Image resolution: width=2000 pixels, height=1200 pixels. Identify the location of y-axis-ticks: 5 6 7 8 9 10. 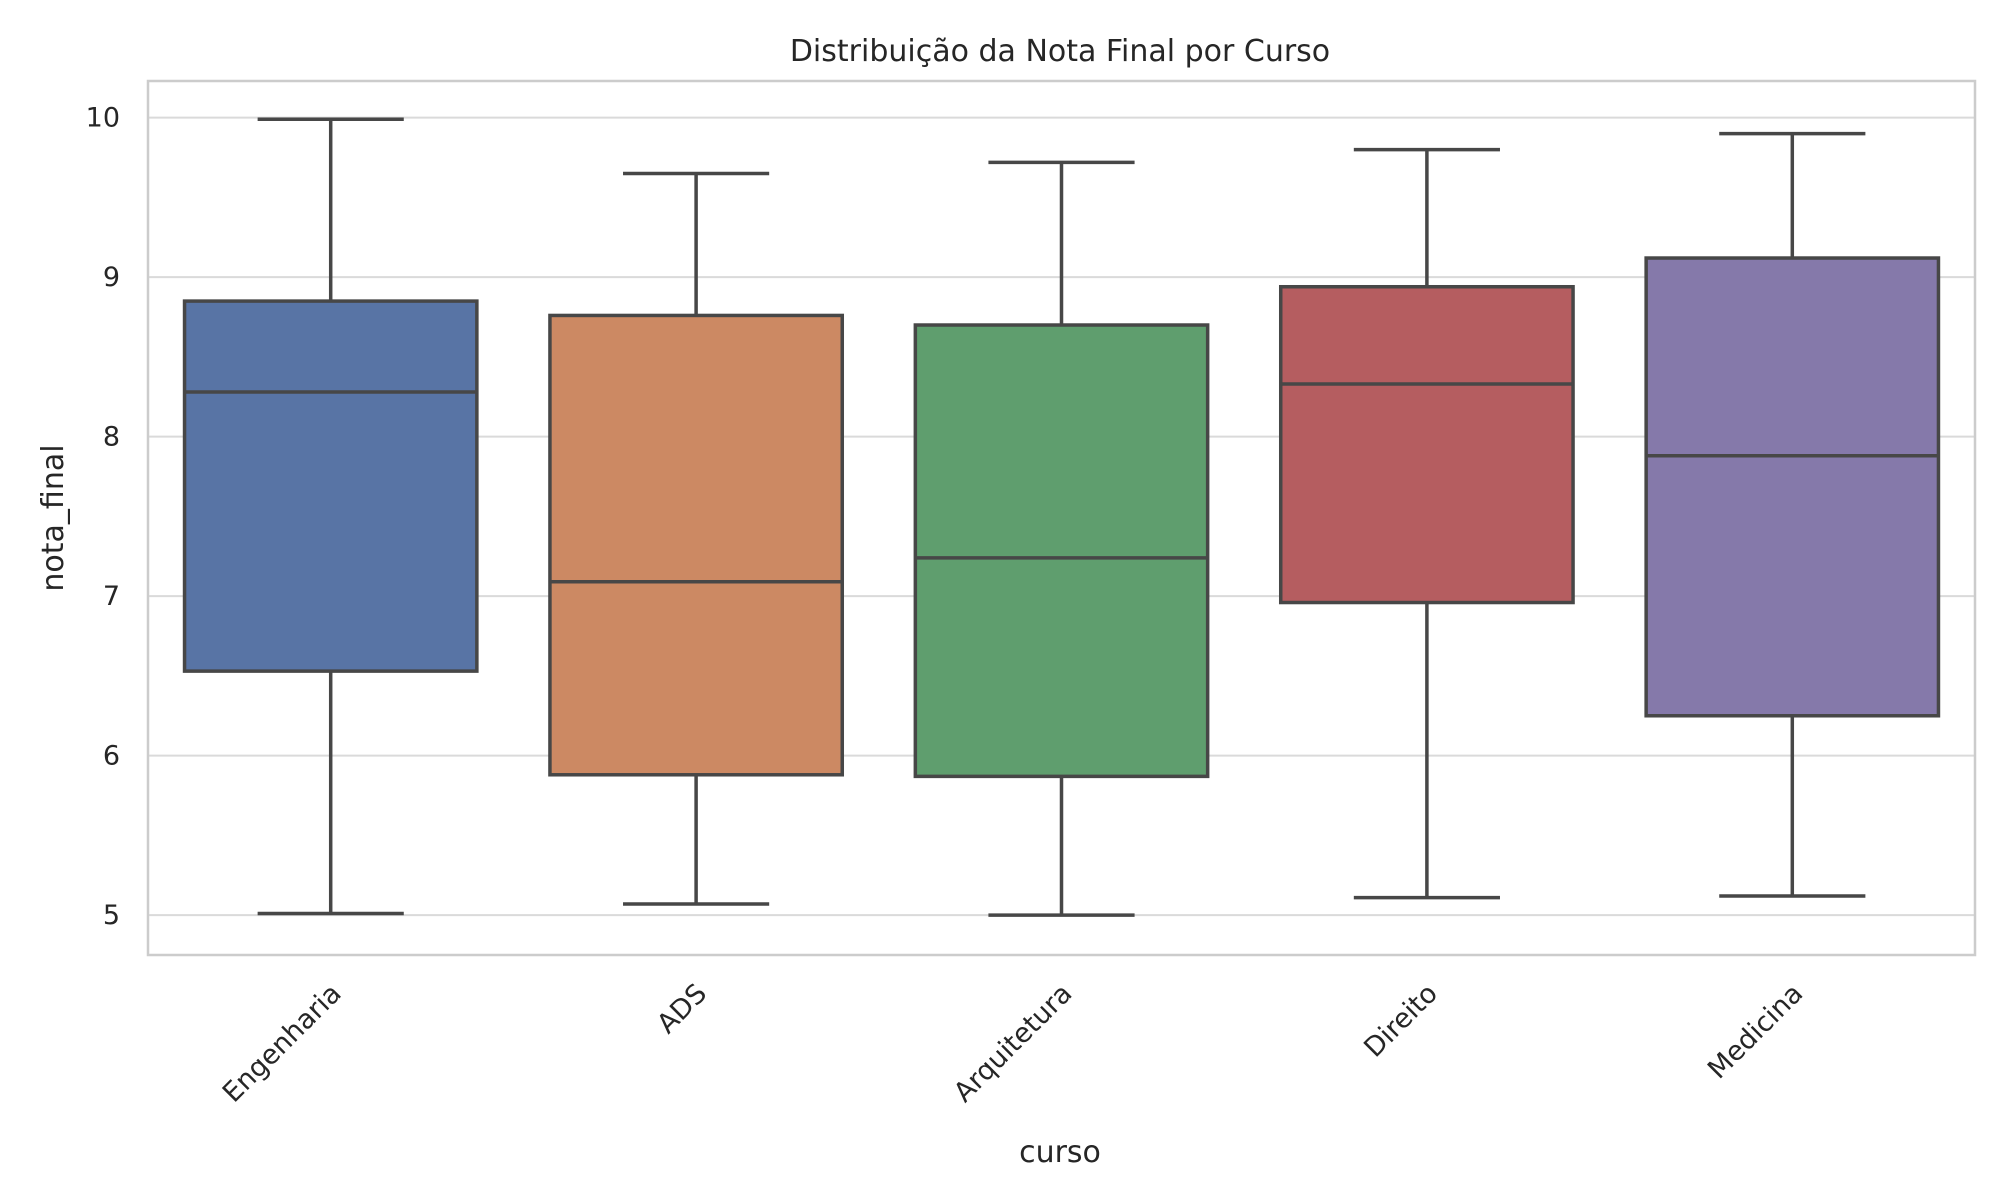
(103, 517).